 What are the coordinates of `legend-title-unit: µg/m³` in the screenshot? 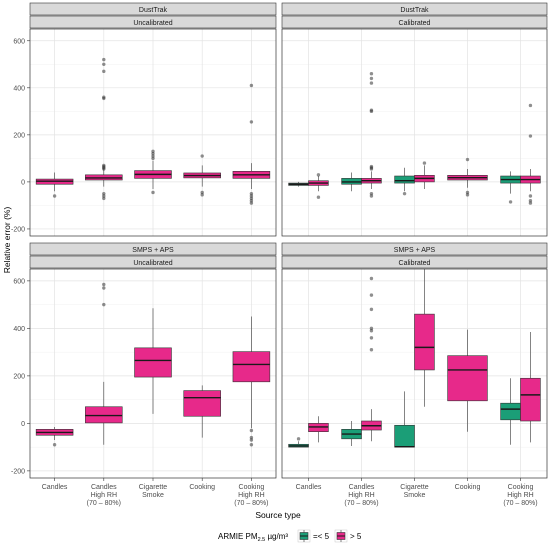 It's located at (276, 536).